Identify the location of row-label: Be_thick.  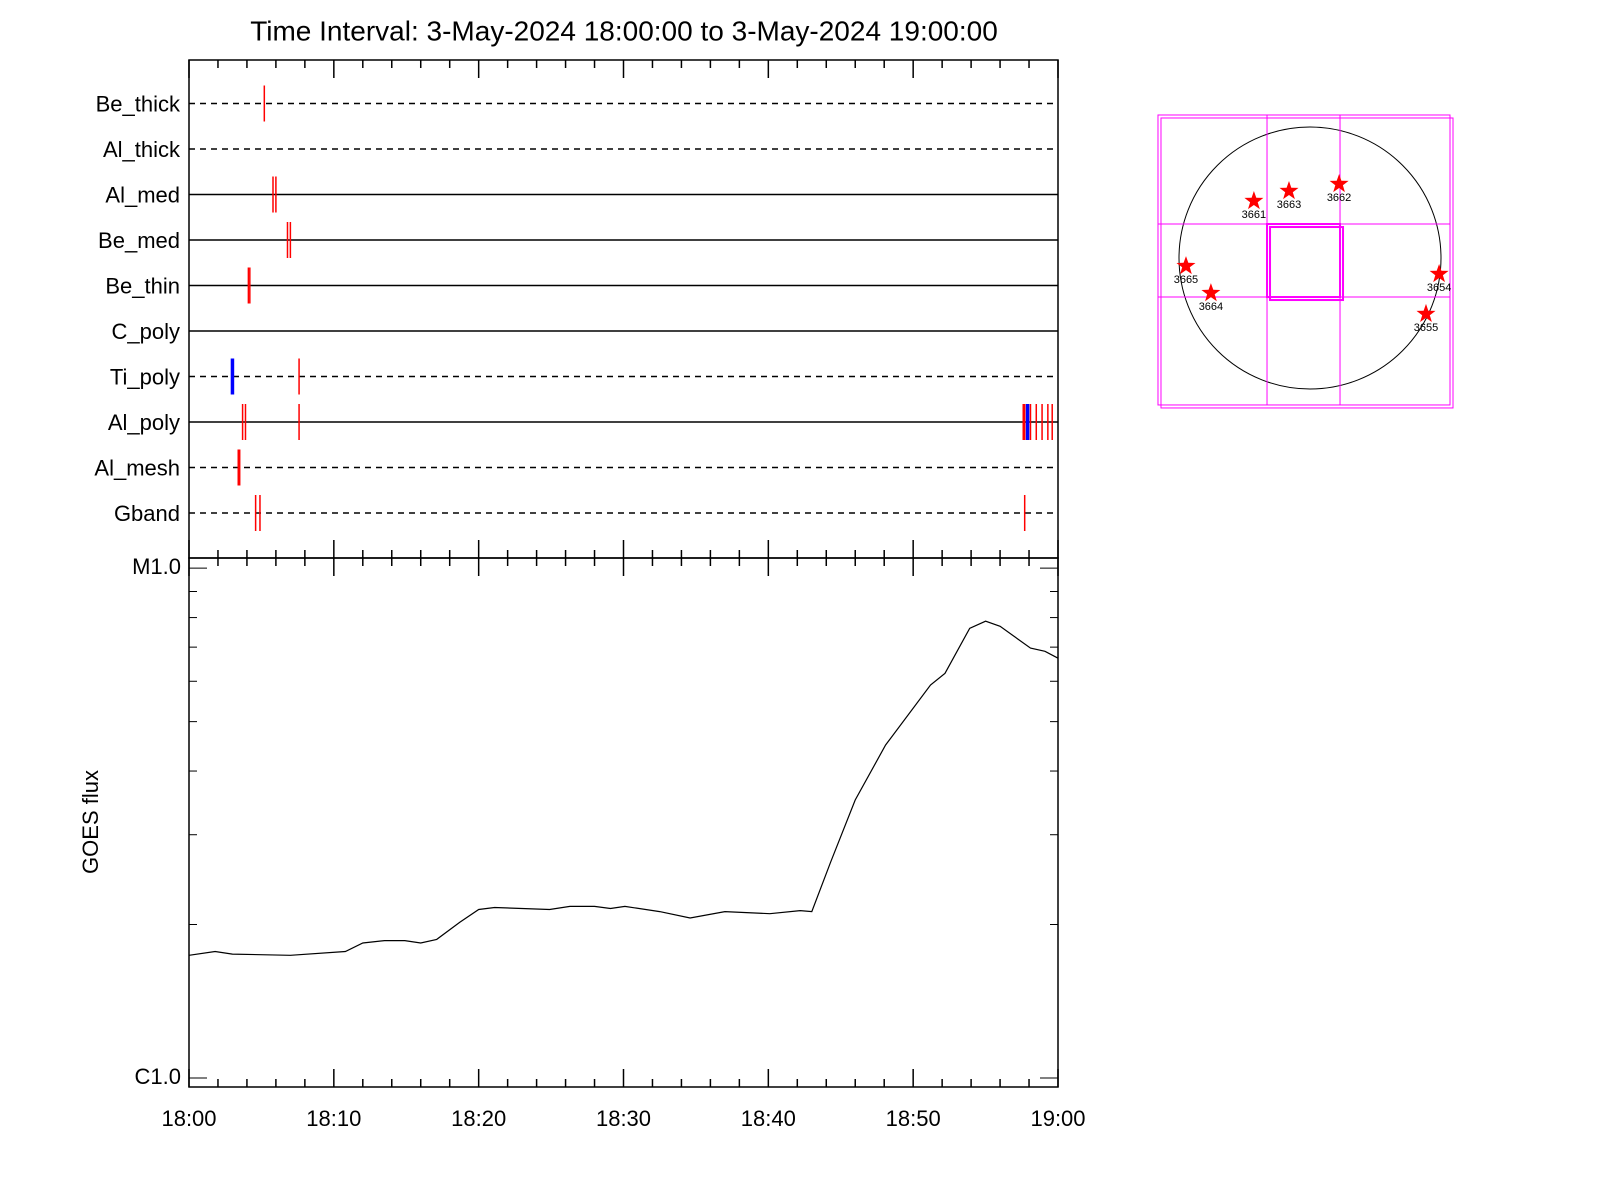
(138, 103).